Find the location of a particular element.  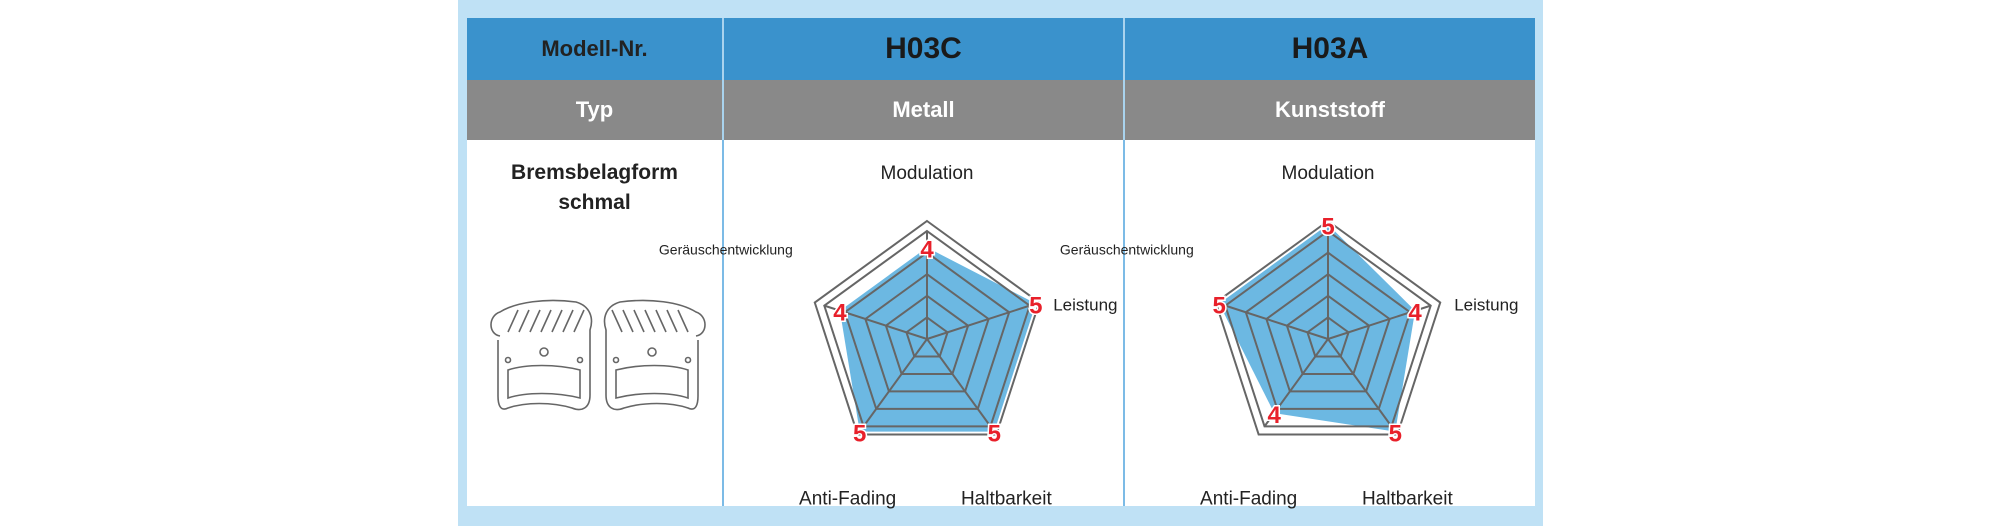

model-row: Modell-Nr. H03C H03A is located at coordinates (1001, 49).